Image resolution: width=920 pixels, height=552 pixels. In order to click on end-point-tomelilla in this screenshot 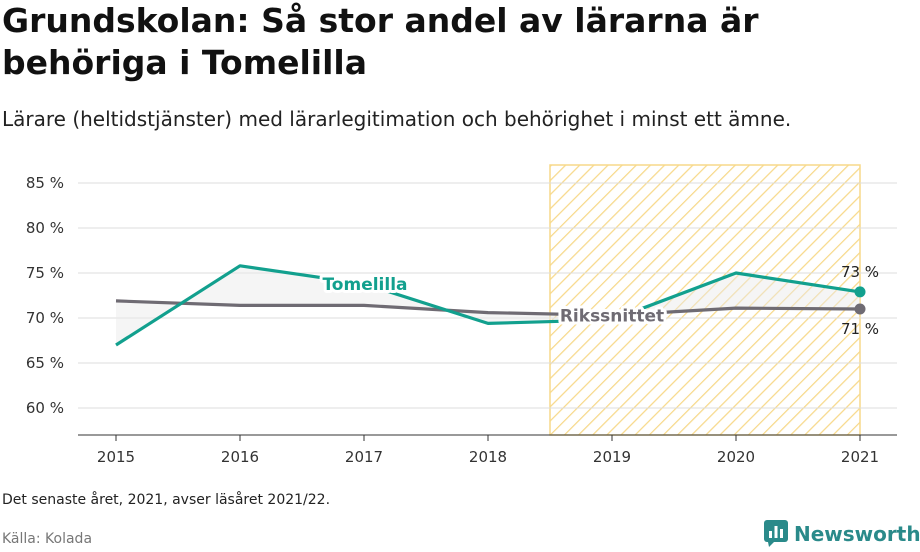, I will do `click(860, 292)`.